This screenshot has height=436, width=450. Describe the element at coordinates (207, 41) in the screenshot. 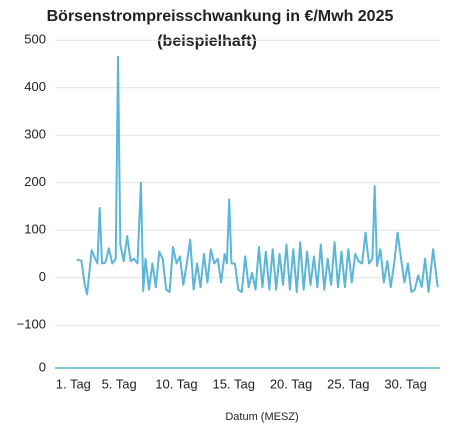

I see `chart-subtitle: (beispielhaft)` at that location.